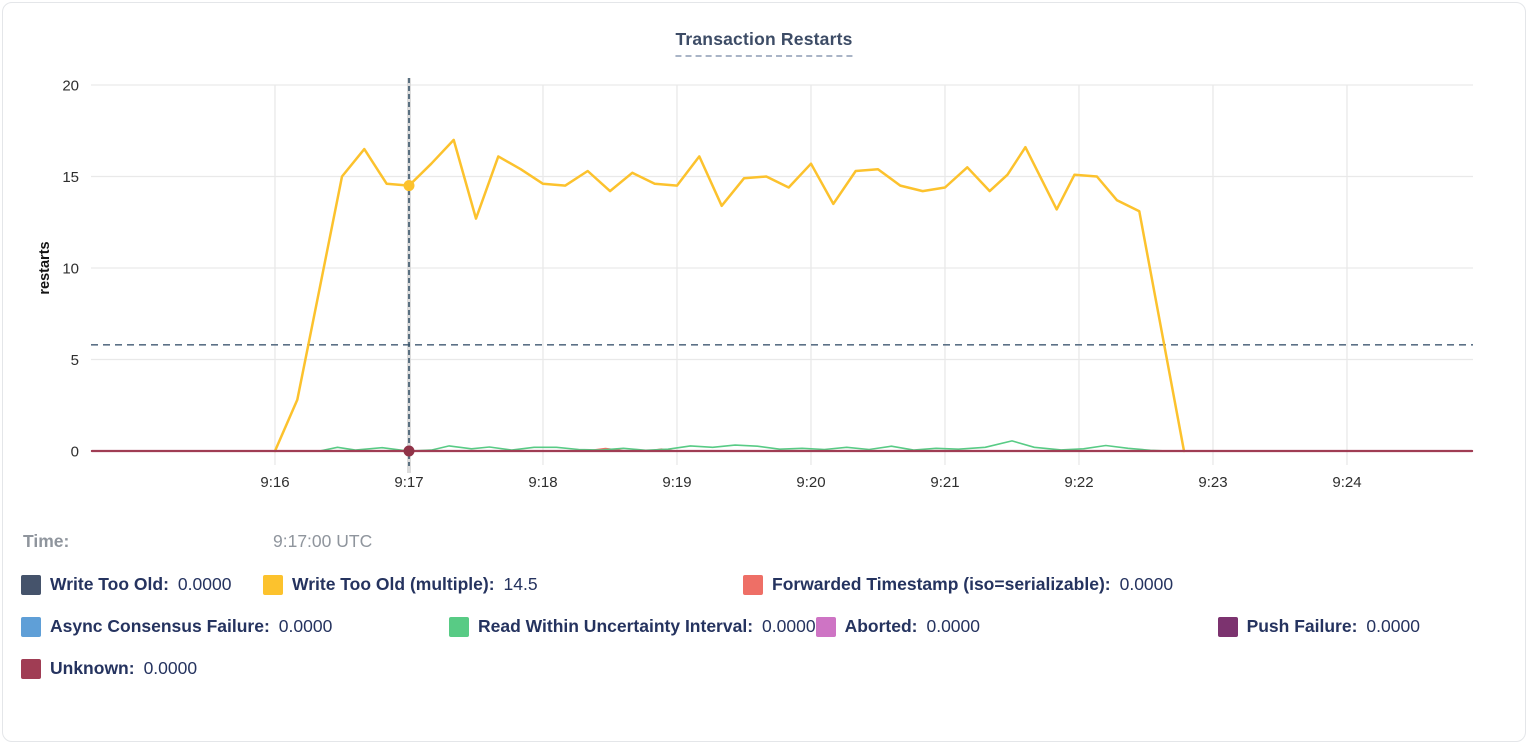  Describe the element at coordinates (92, 668) in the screenshot. I see `legend-label: Unknown:` at that location.